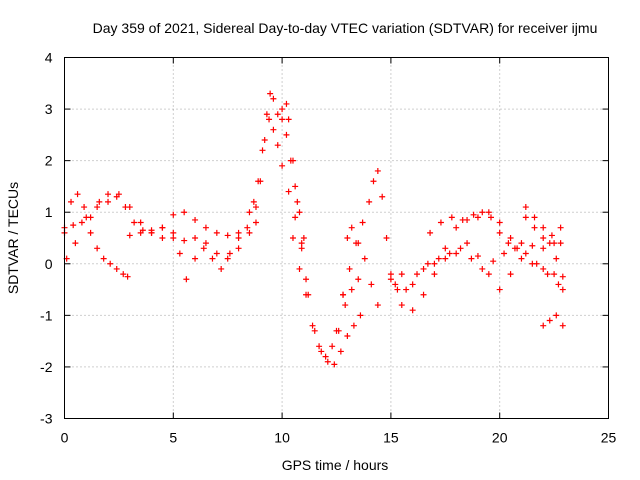 This screenshot has width=640, height=480. I want to click on series-arc-c, so click(158, 226).